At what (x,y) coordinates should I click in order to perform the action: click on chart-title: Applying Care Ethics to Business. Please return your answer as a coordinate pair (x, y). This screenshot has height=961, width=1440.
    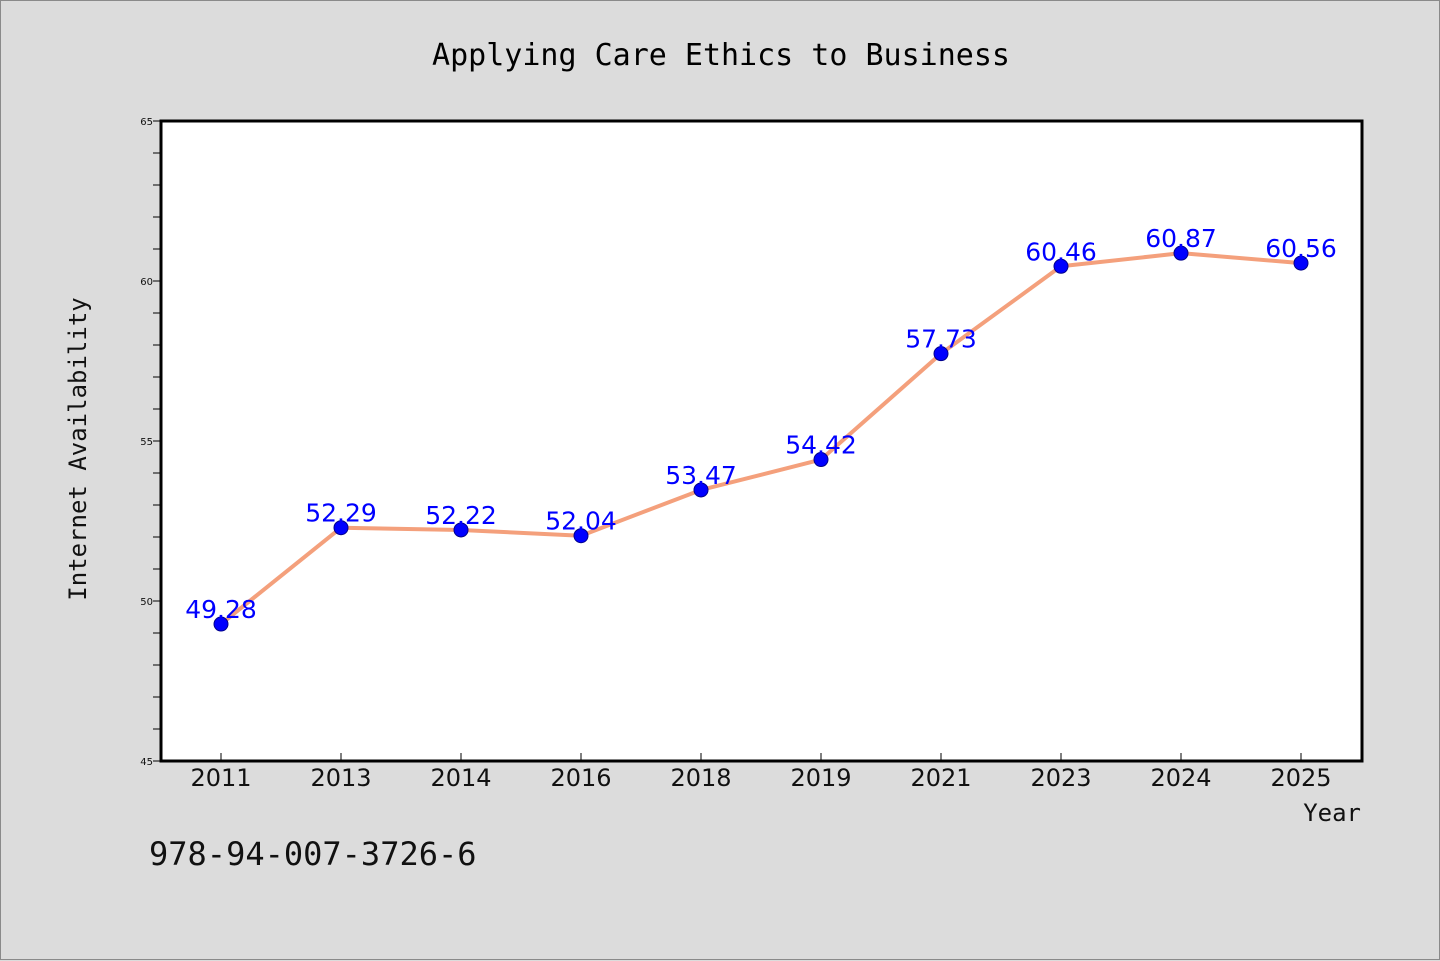
    Looking at the image, I should click on (721, 55).